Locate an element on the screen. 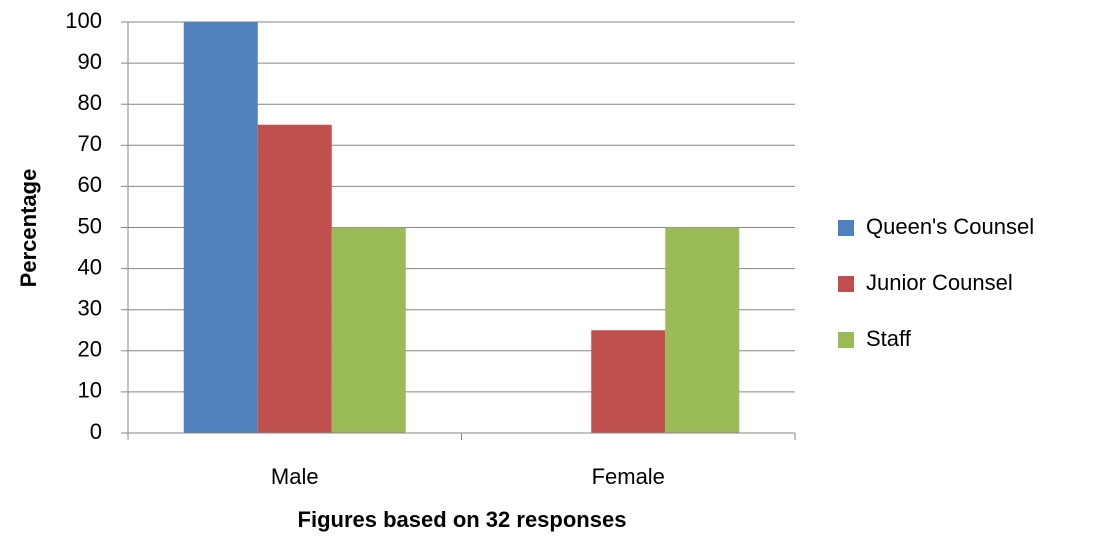  y-tick-label: 100 is located at coordinates (83, 20).